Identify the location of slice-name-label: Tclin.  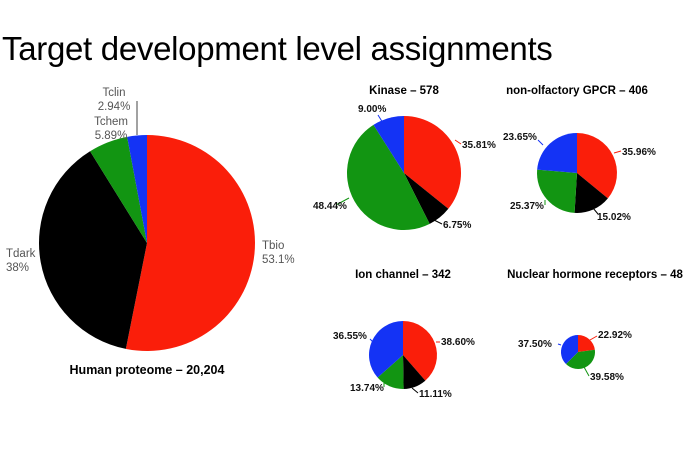
(113, 93).